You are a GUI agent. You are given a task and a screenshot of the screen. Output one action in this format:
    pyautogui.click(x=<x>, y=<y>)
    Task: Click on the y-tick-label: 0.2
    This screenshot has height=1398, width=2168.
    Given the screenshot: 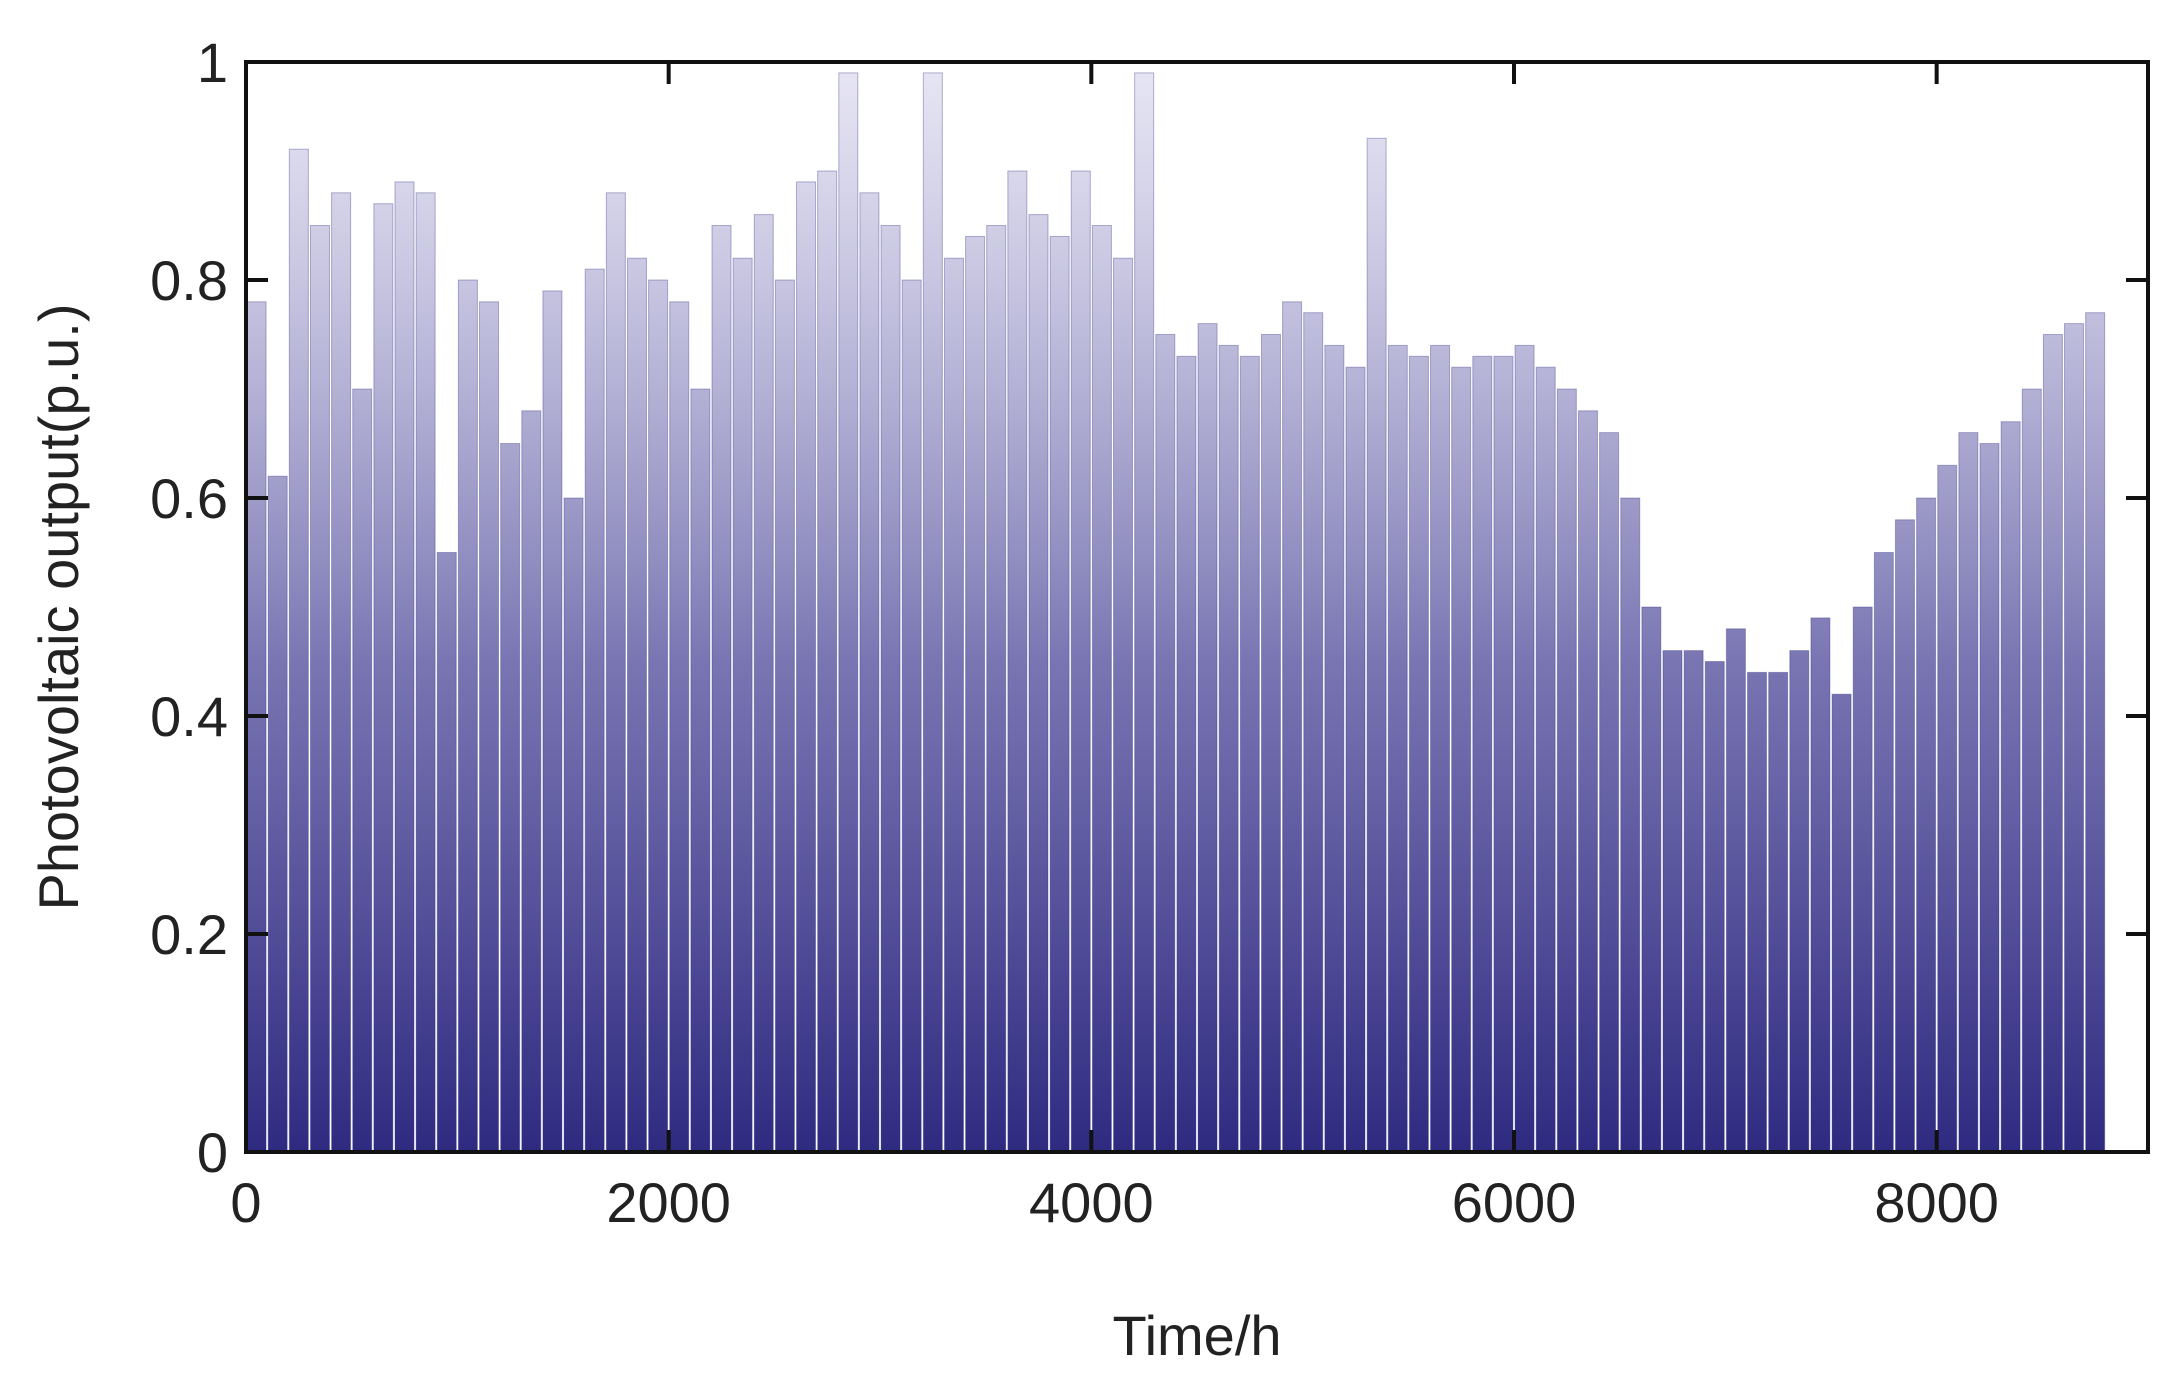 What is the action you would take?
    pyautogui.click(x=189, y=934)
    